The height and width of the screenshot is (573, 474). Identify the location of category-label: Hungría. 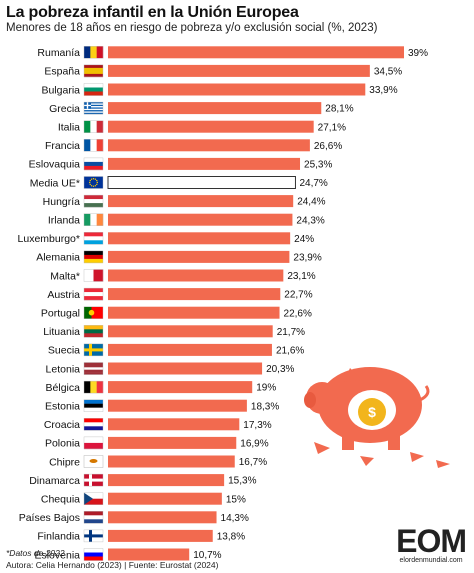
(62, 202).